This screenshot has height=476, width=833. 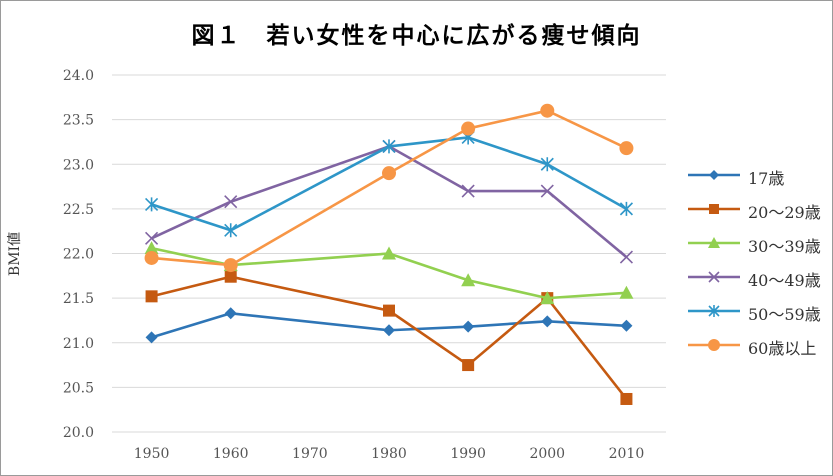 What do you see at coordinates (784, 280) in the screenshot?
I see `legend-label: 40～49歳` at bounding box center [784, 280].